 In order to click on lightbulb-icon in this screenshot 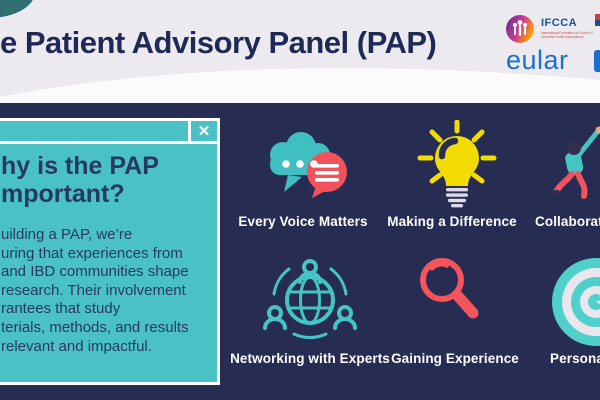, I will do `click(457, 164)`.